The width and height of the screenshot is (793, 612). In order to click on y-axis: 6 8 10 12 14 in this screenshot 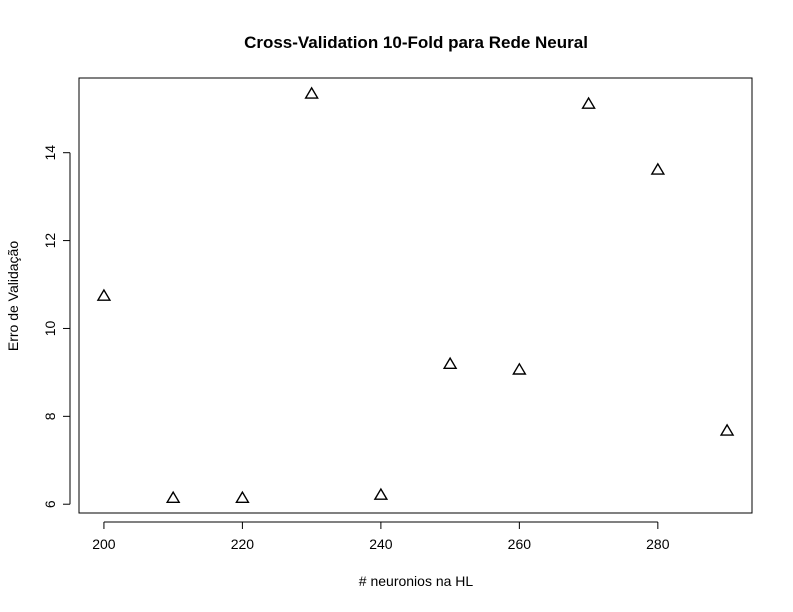, I will do `click(56, 326)`.